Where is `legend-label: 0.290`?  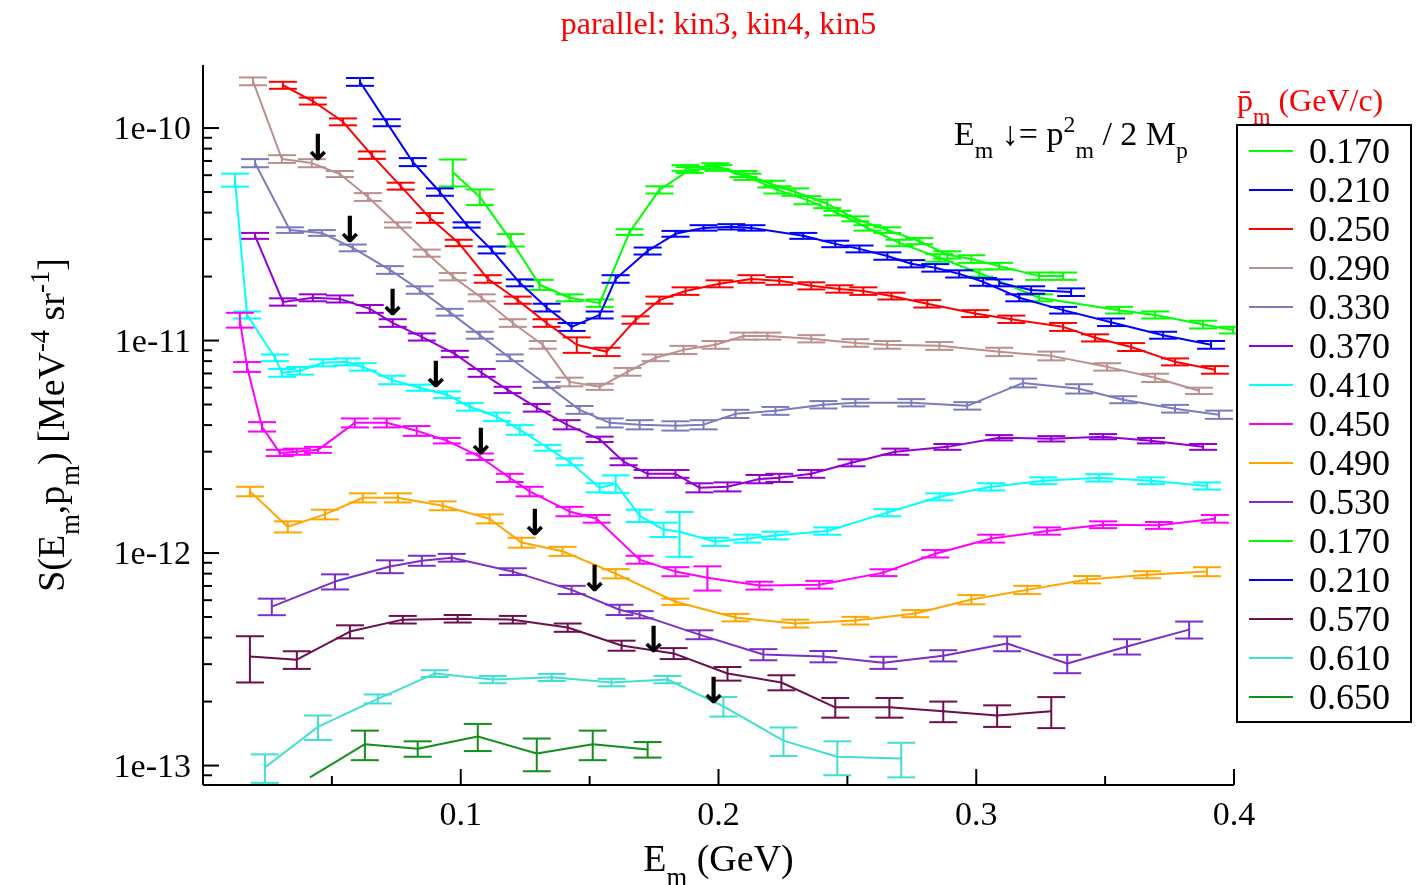 legend-label: 0.290 is located at coordinates (1349, 268).